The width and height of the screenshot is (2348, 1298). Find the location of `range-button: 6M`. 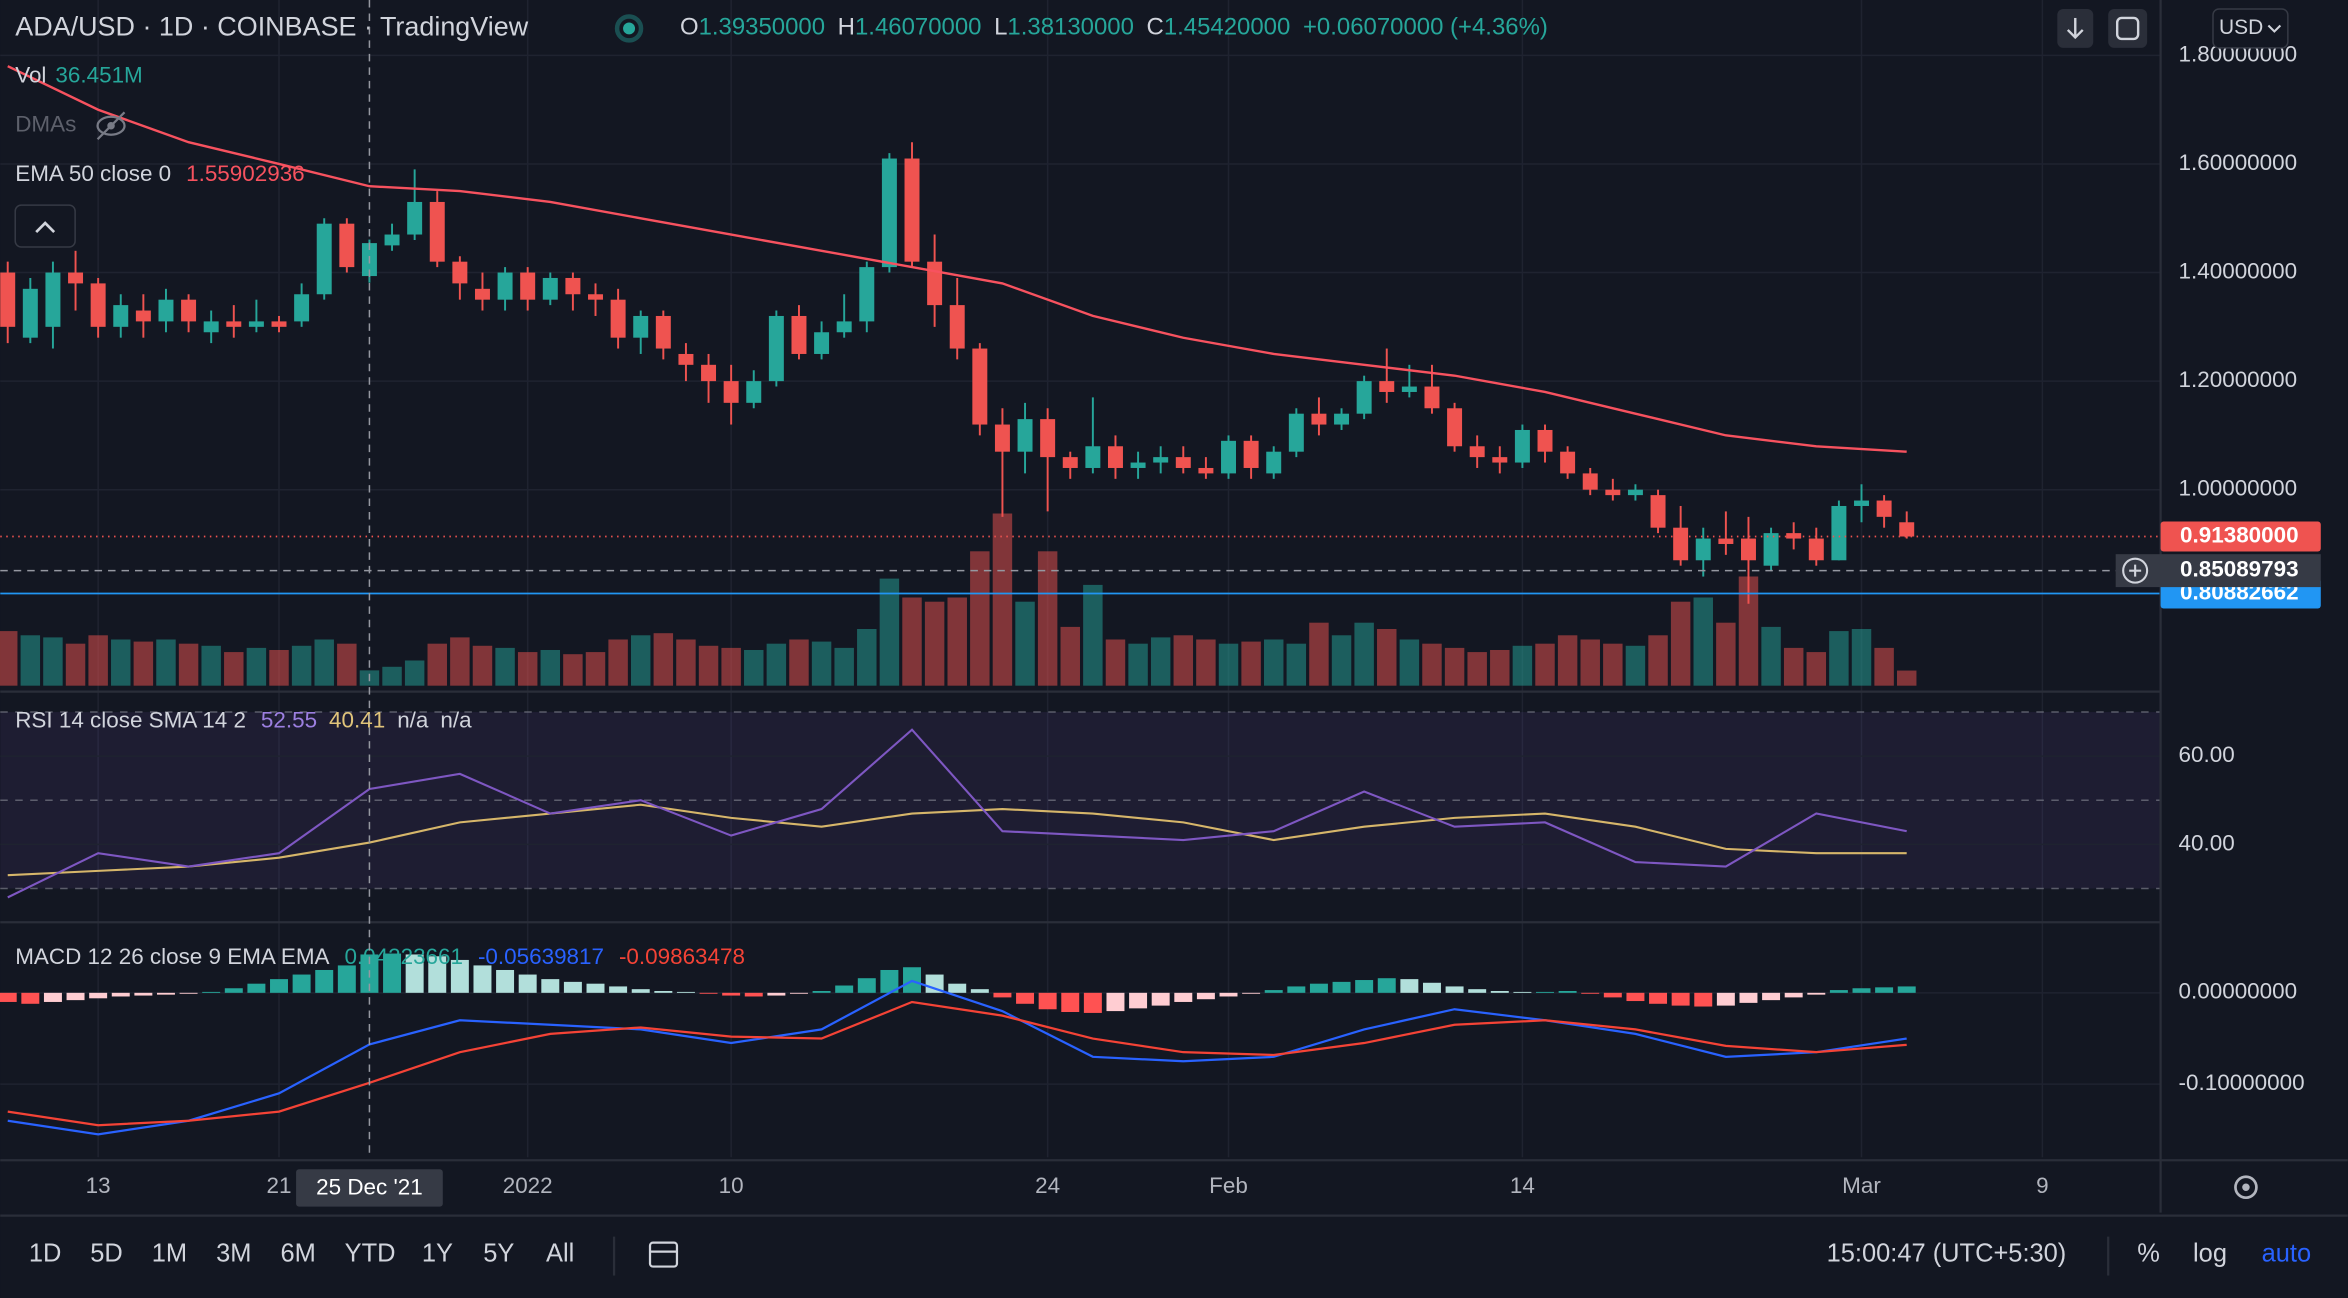

range-button: 6M is located at coordinates (298, 1253).